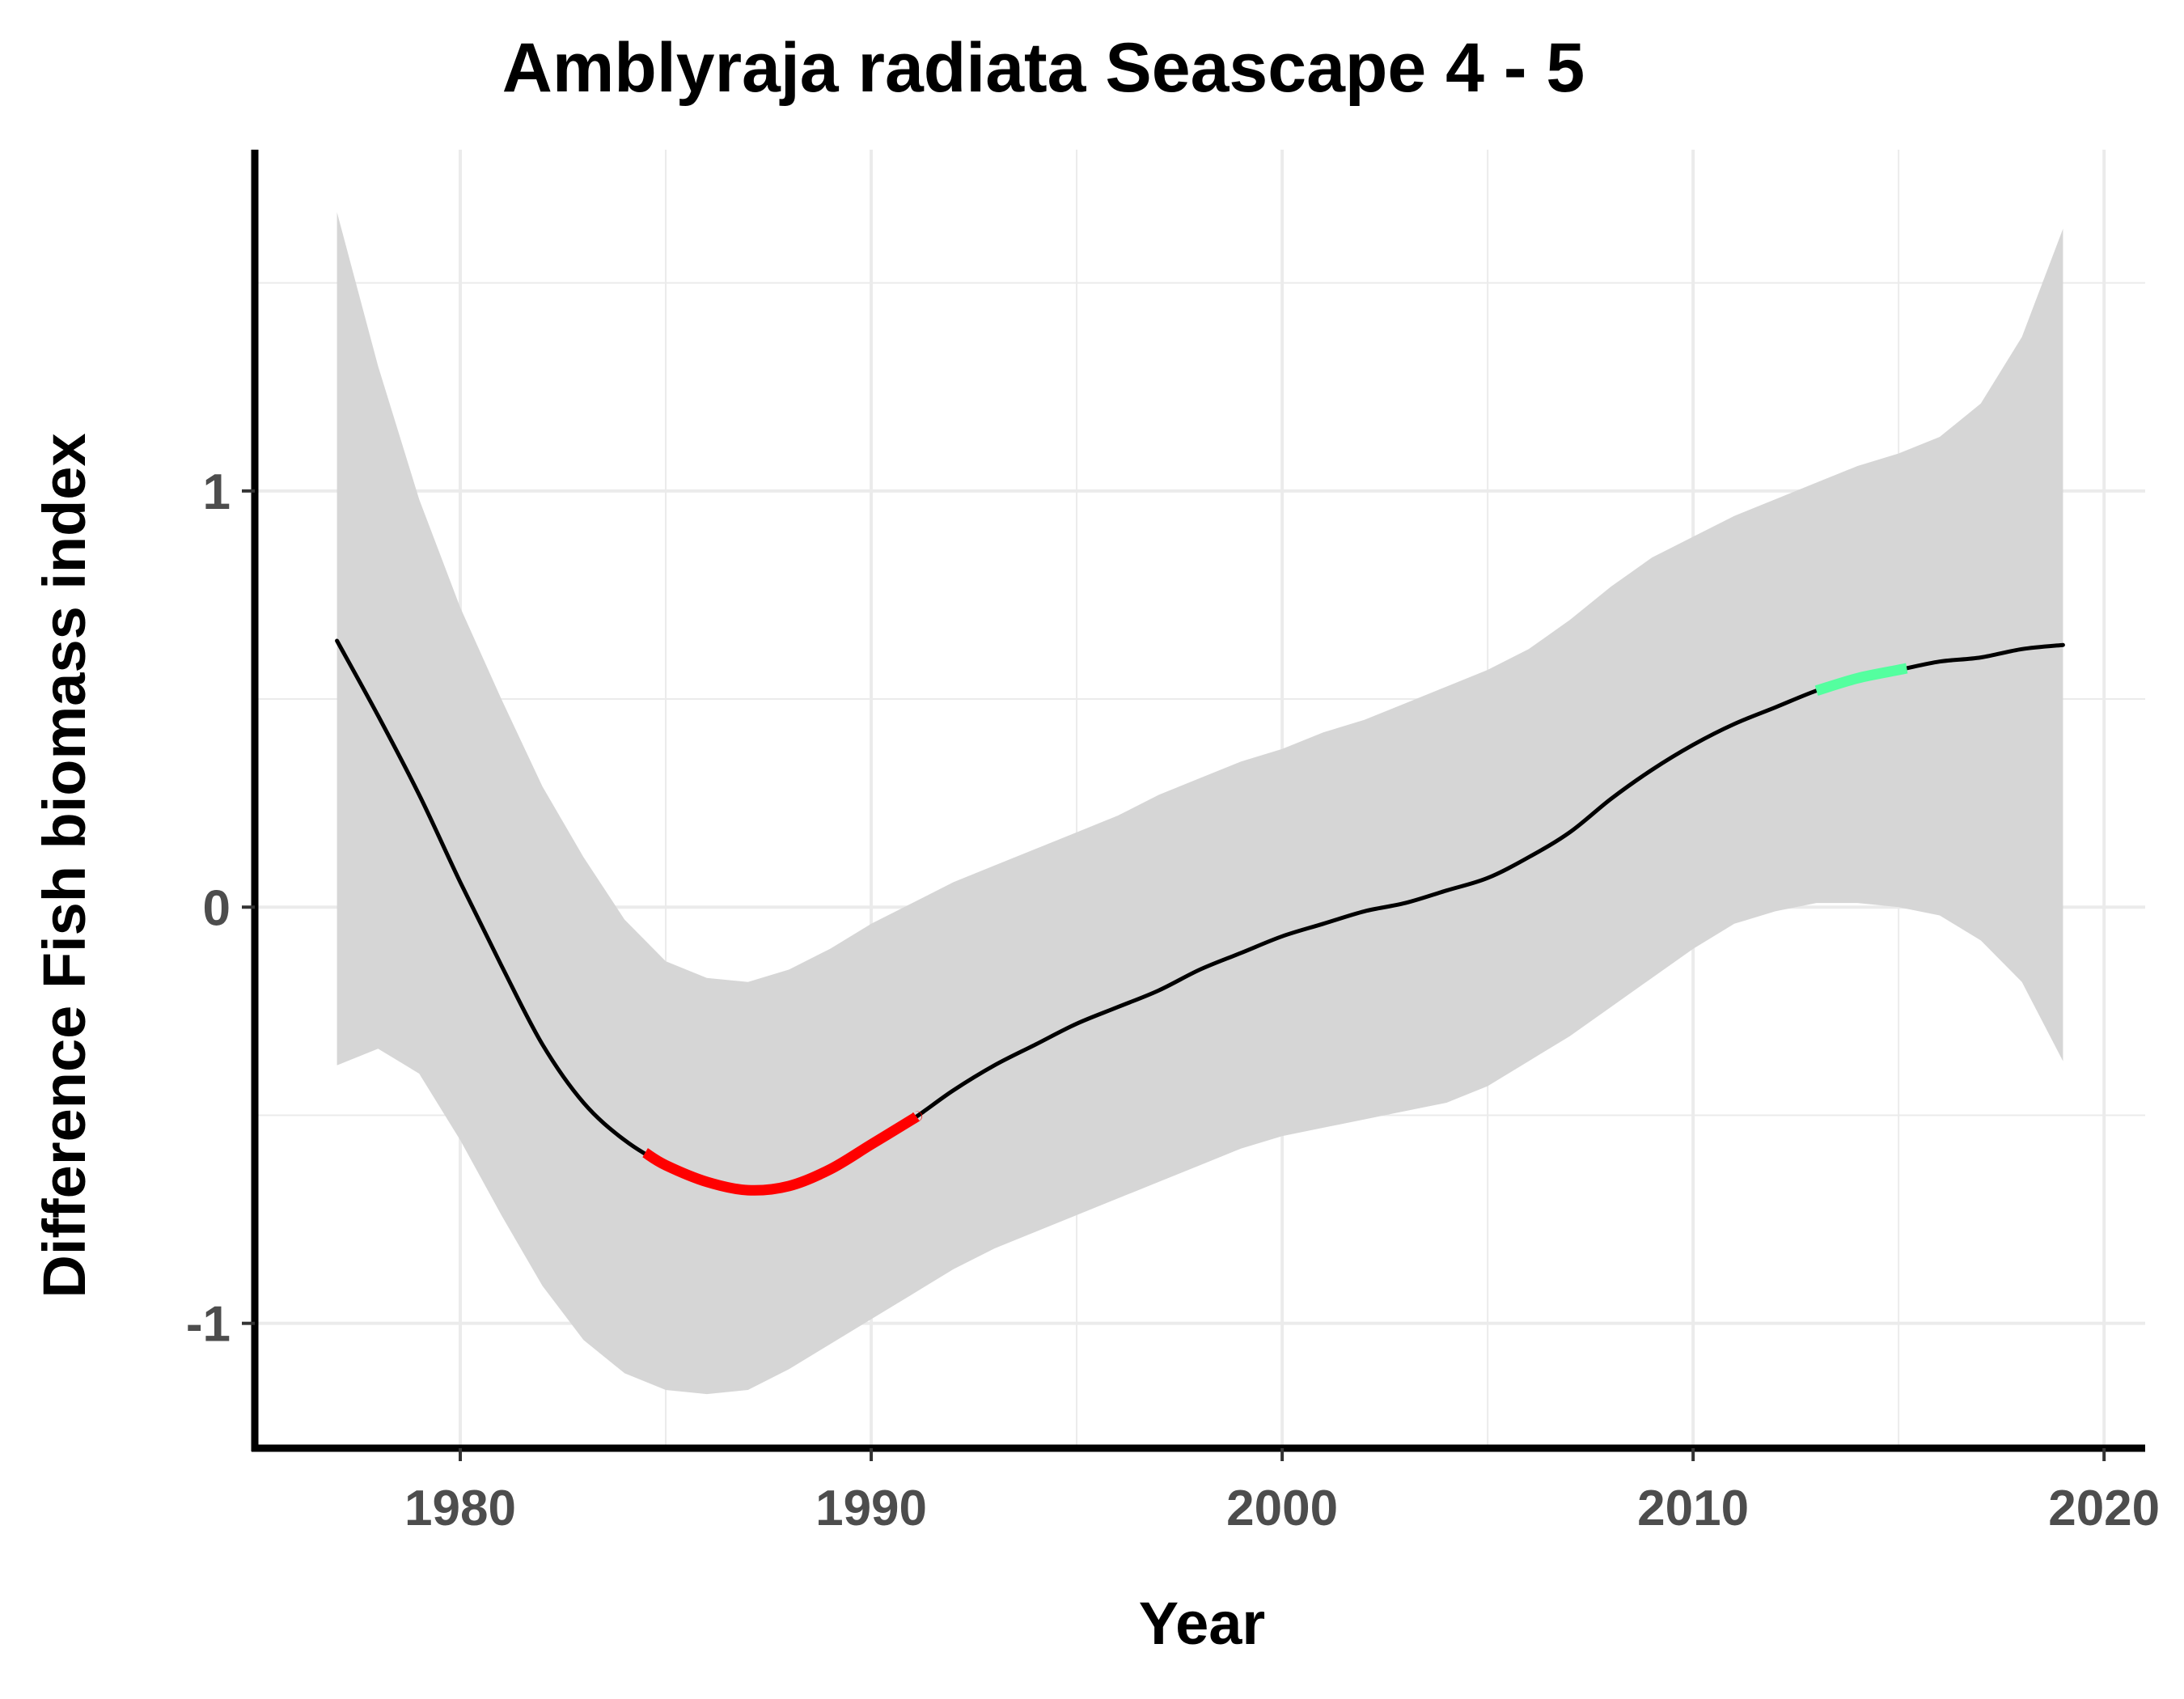 The height and width of the screenshot is (1699, 2184). Describe the element at coordinates (217, 908) in the screenshot. I see `y-tick-label: 0` at that location.